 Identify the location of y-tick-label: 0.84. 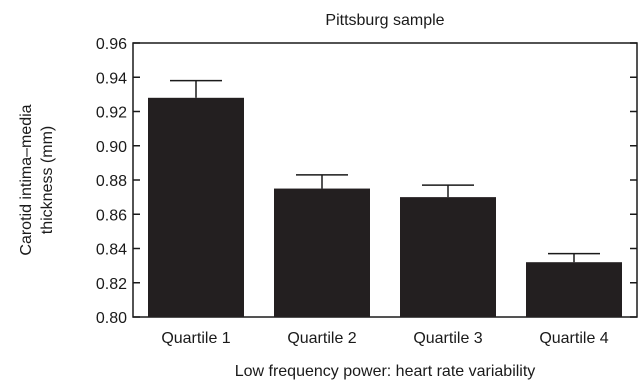
(111, 250).